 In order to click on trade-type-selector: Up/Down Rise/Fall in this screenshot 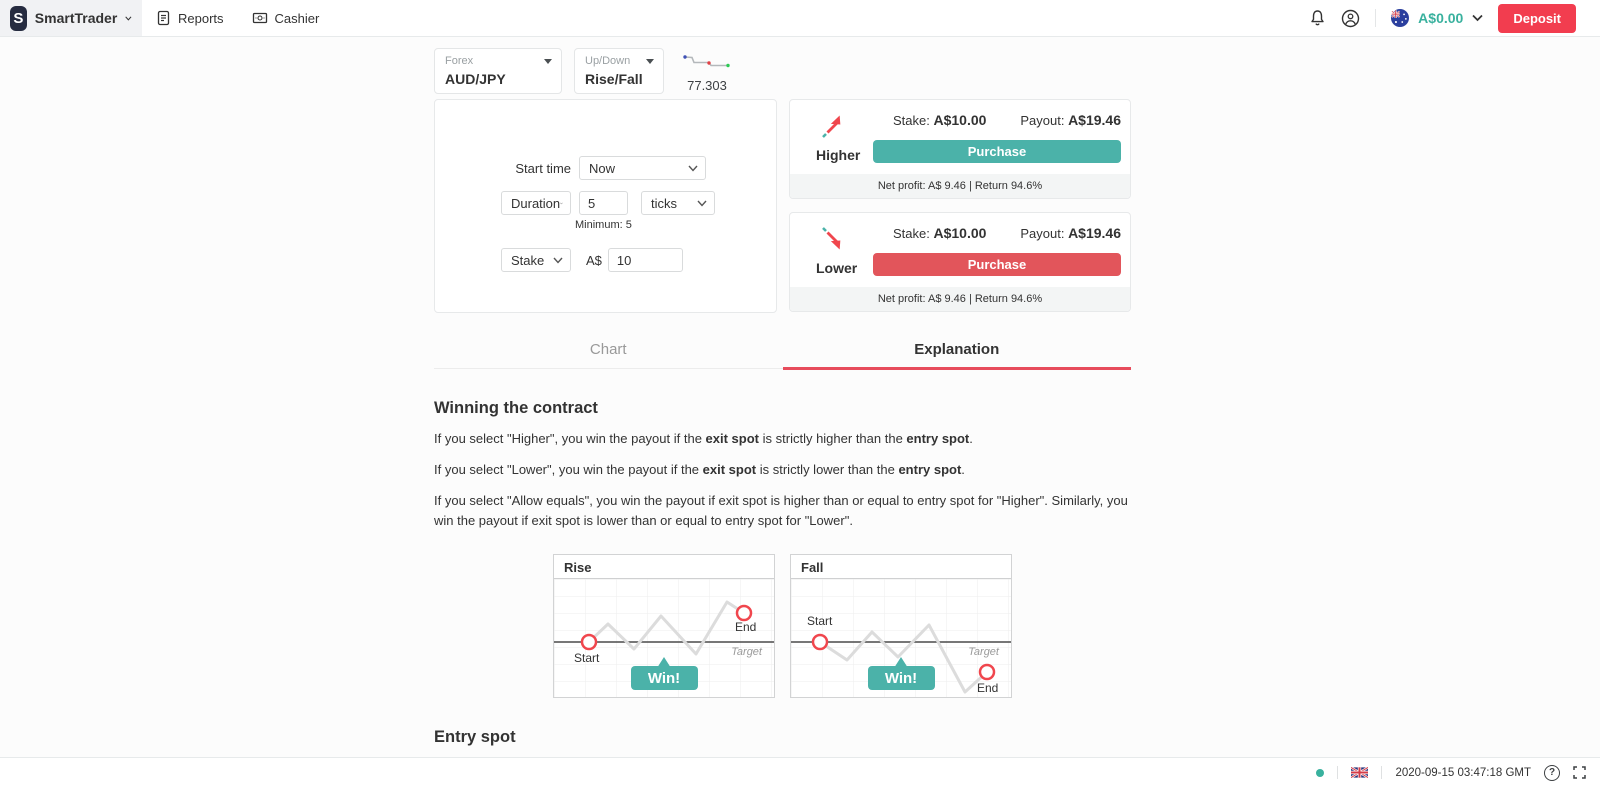, I will do `click(619, 71)`.